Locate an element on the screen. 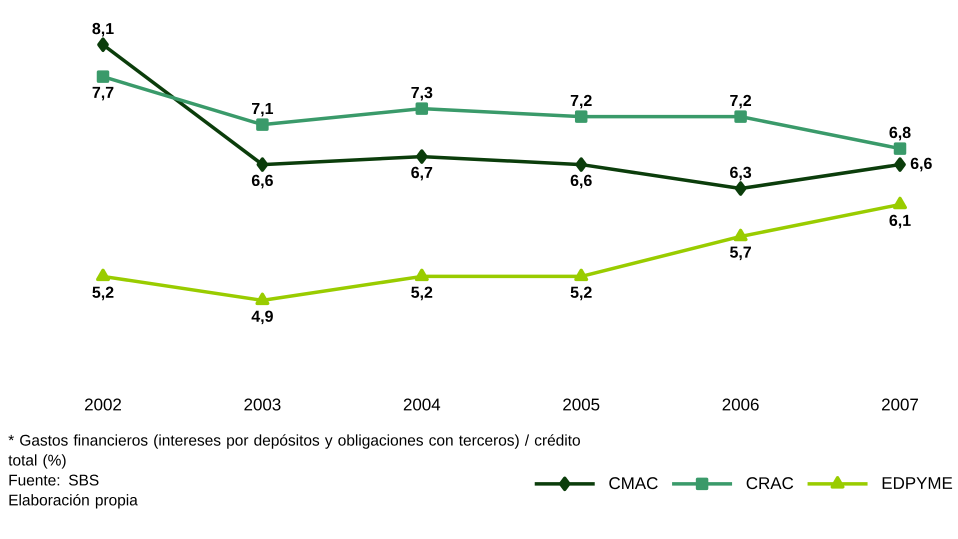 The height and width of the screenshot is (539, 958). text: Elaboración propia is located at coordinates (73, 501).